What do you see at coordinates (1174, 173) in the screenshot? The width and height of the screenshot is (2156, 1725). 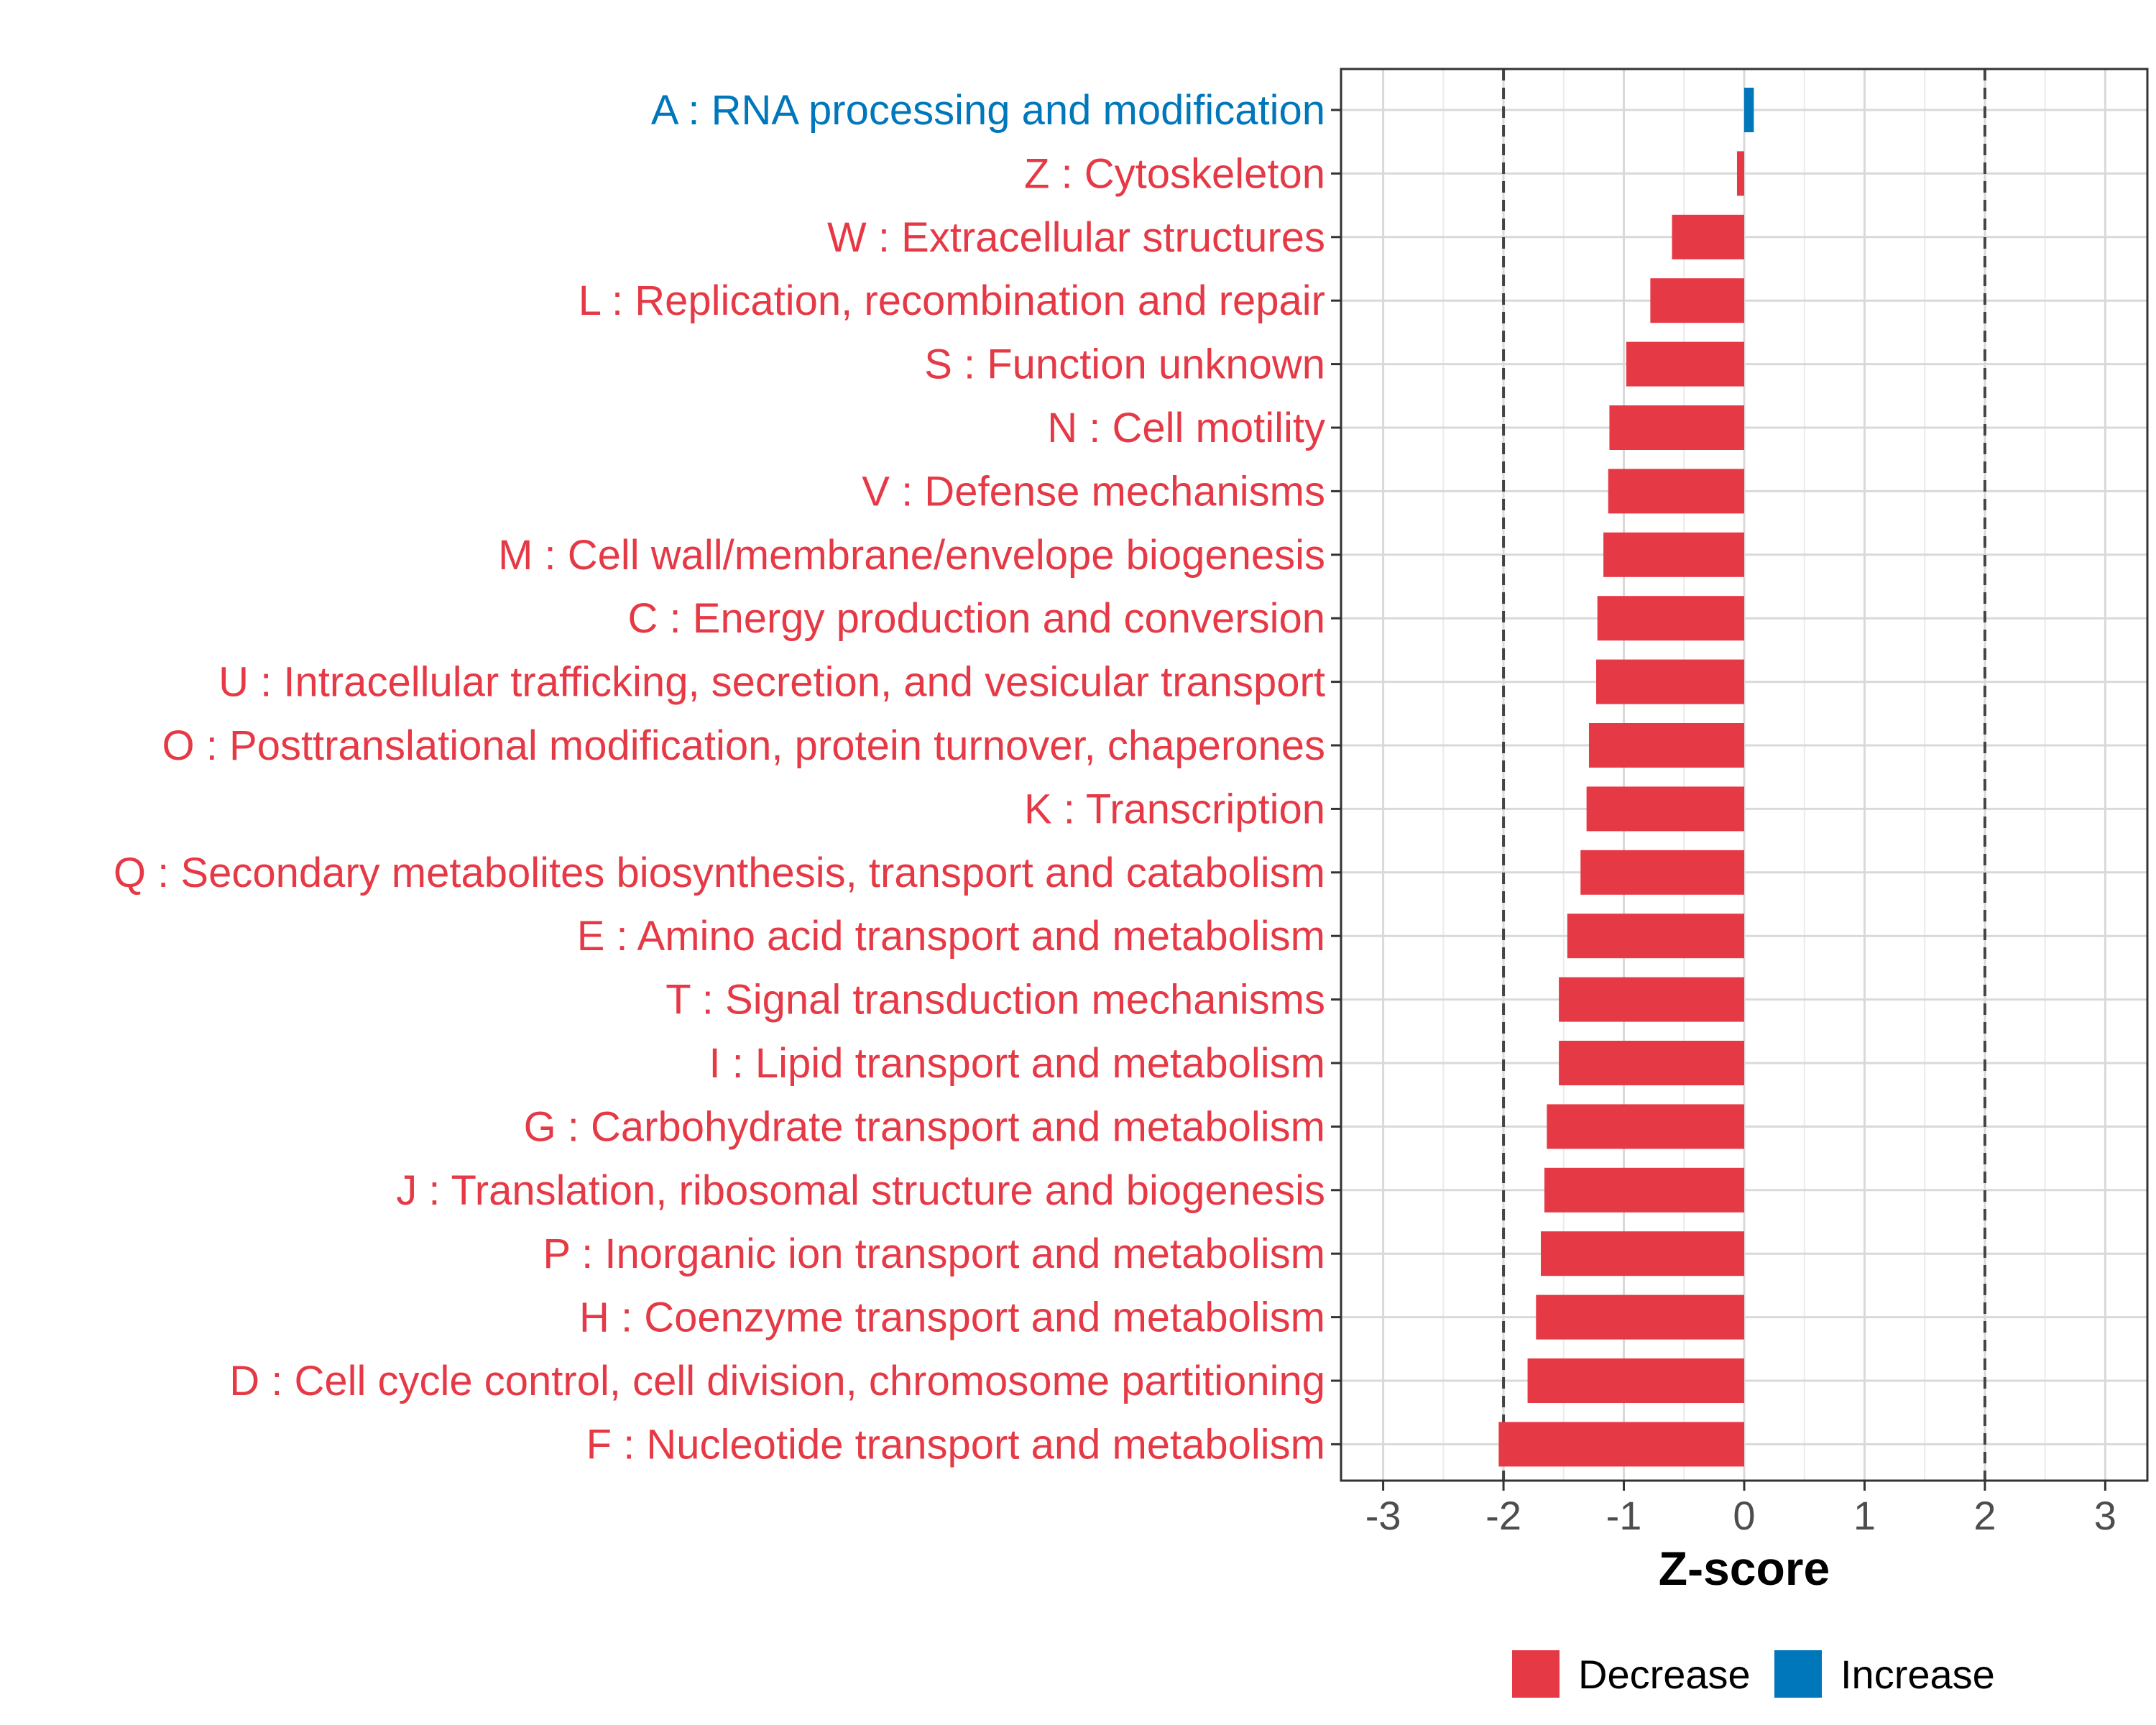 I see `category-label: Z : Cytoskeleton` at bounding box center [1174, 173].